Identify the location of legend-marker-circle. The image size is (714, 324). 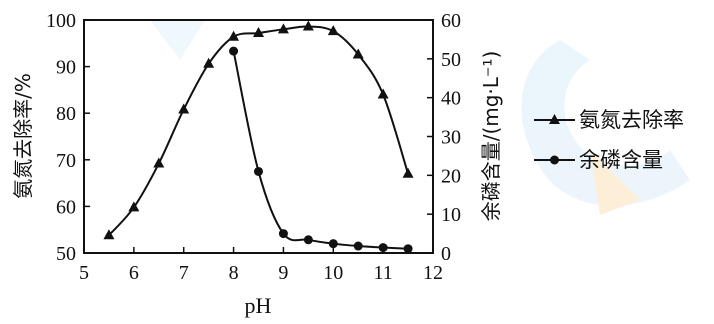
(554, 160).